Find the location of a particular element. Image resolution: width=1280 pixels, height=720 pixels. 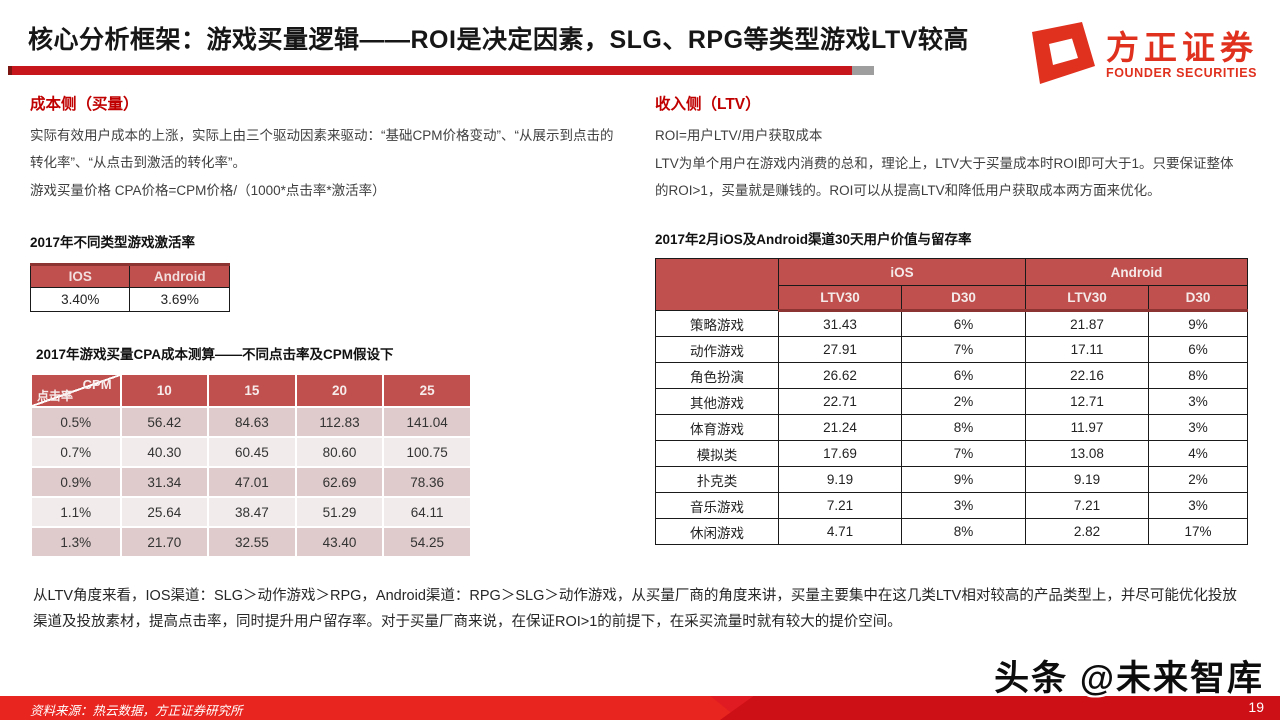

ltv-value: 4.71 is located at coordinates (840, 531).